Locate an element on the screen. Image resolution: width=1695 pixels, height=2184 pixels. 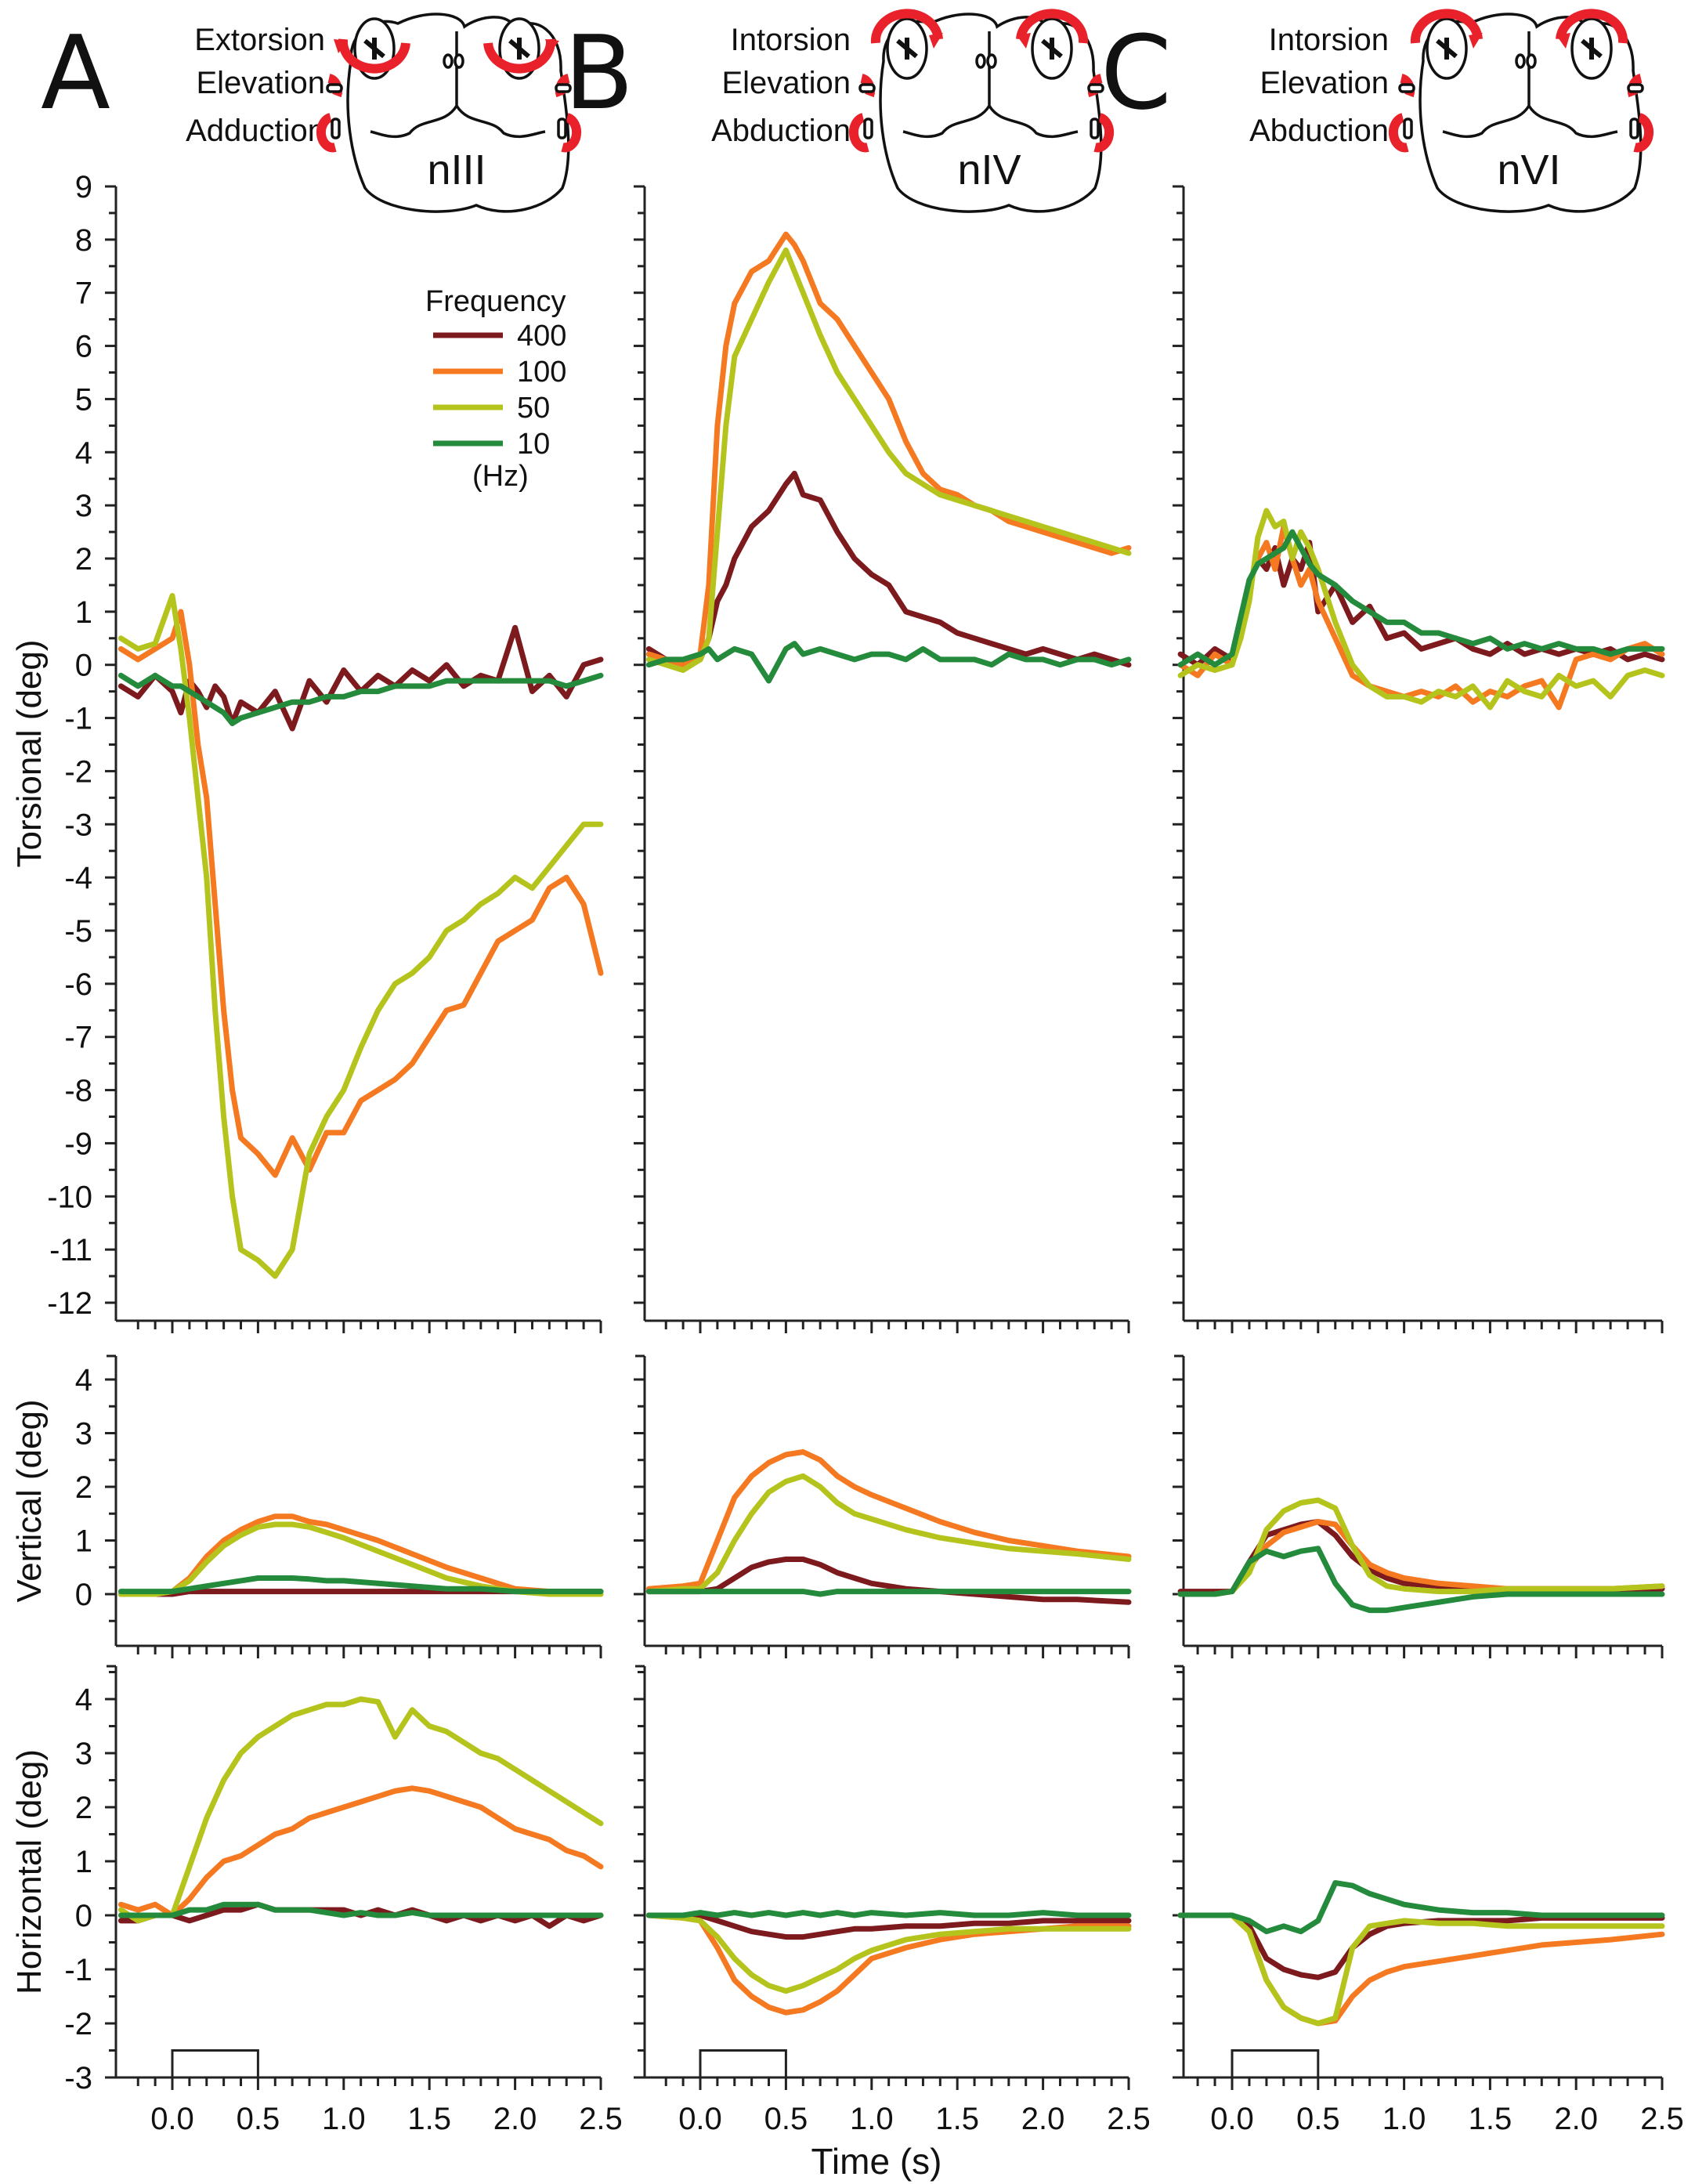
header-a: A Extorsion Elevation Adduction nIII is located at coordinates (311, 113).